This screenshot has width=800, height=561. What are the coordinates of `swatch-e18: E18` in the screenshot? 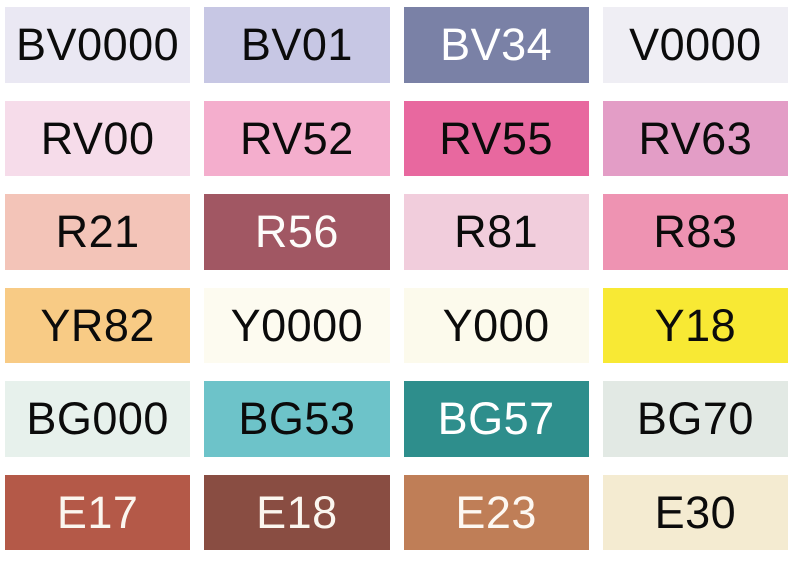 It's located at (297, 512).